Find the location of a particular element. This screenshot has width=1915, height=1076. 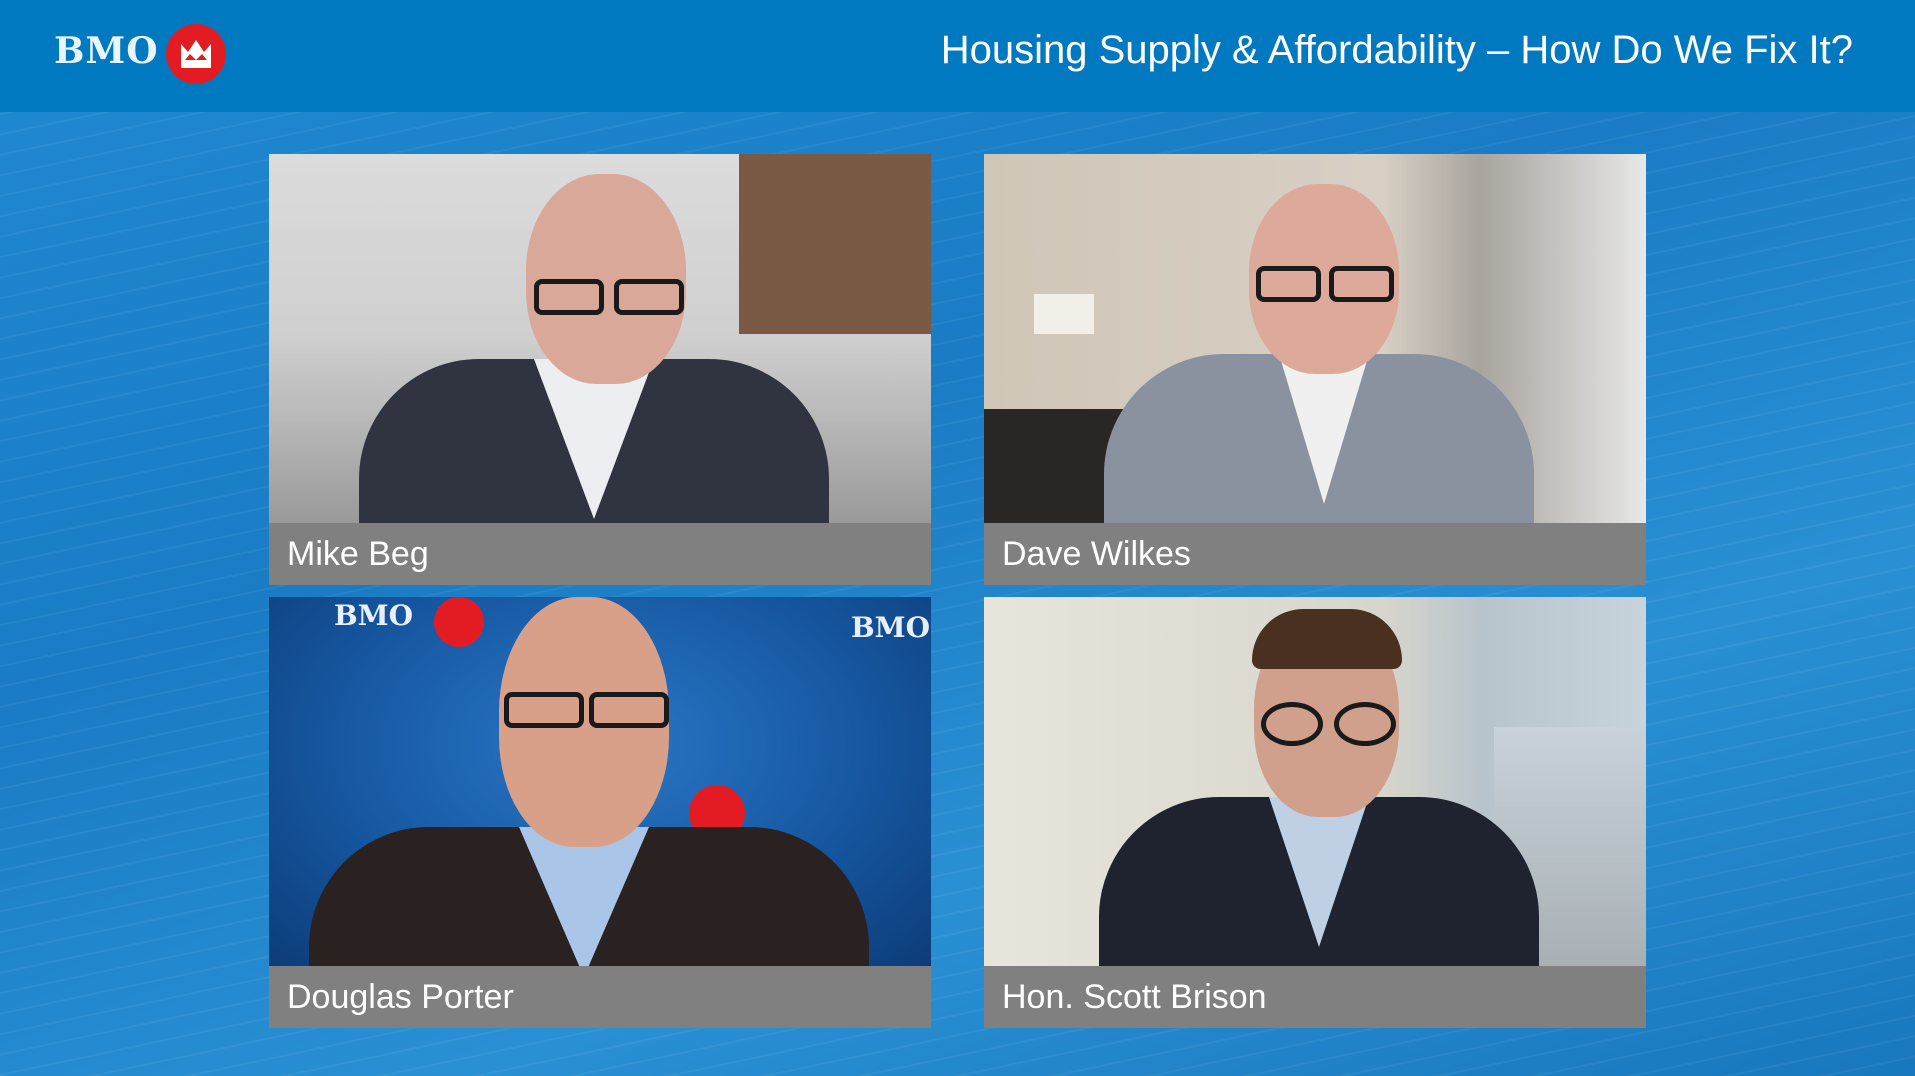

nightstand is located at coordinates (1054, 466).